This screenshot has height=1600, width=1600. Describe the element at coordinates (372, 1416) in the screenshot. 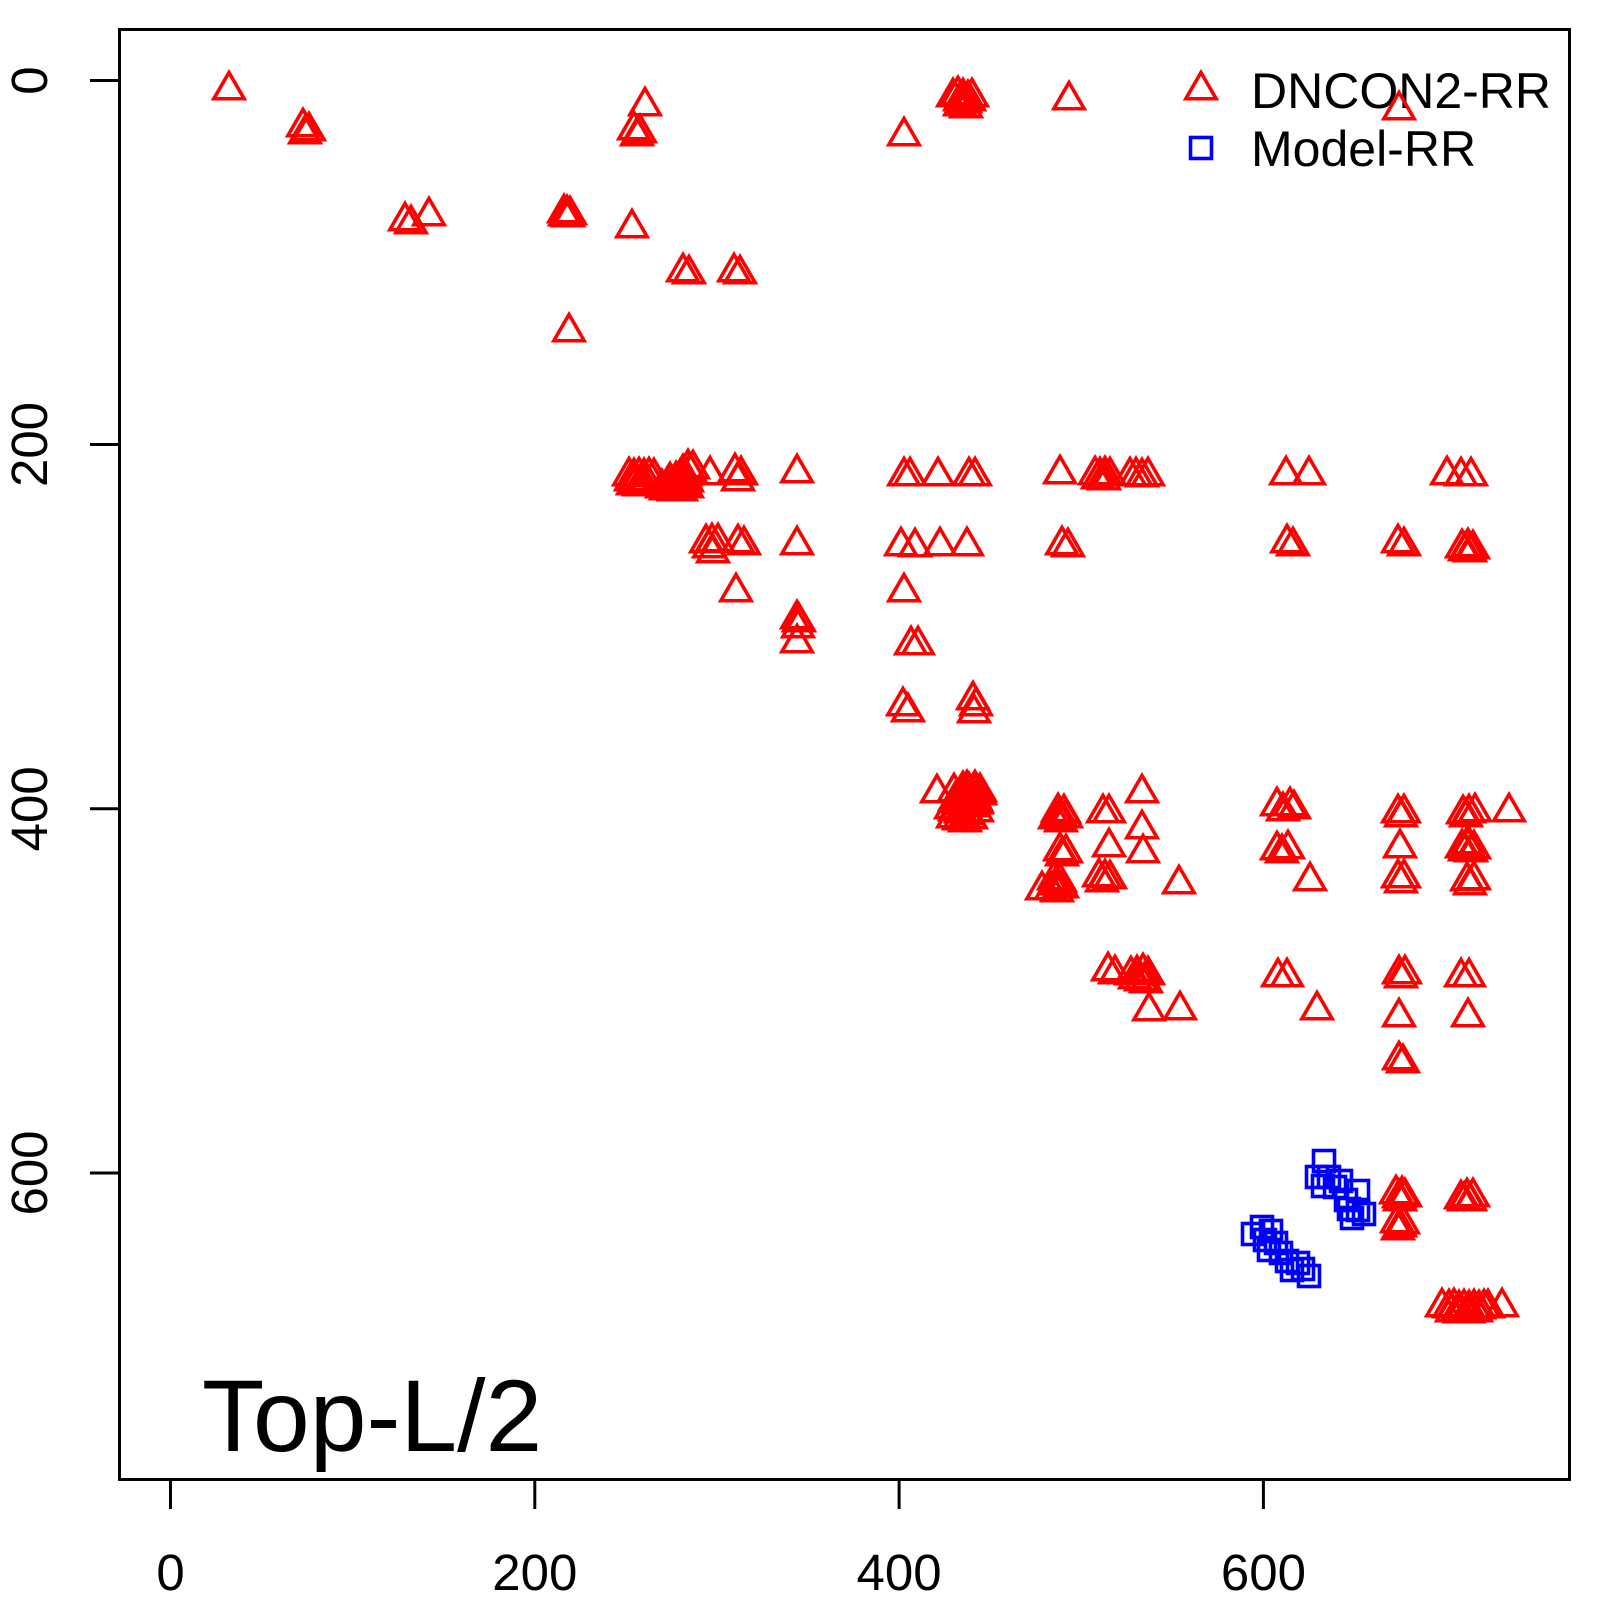

I see `svg-text: Top-L/2` at that location.